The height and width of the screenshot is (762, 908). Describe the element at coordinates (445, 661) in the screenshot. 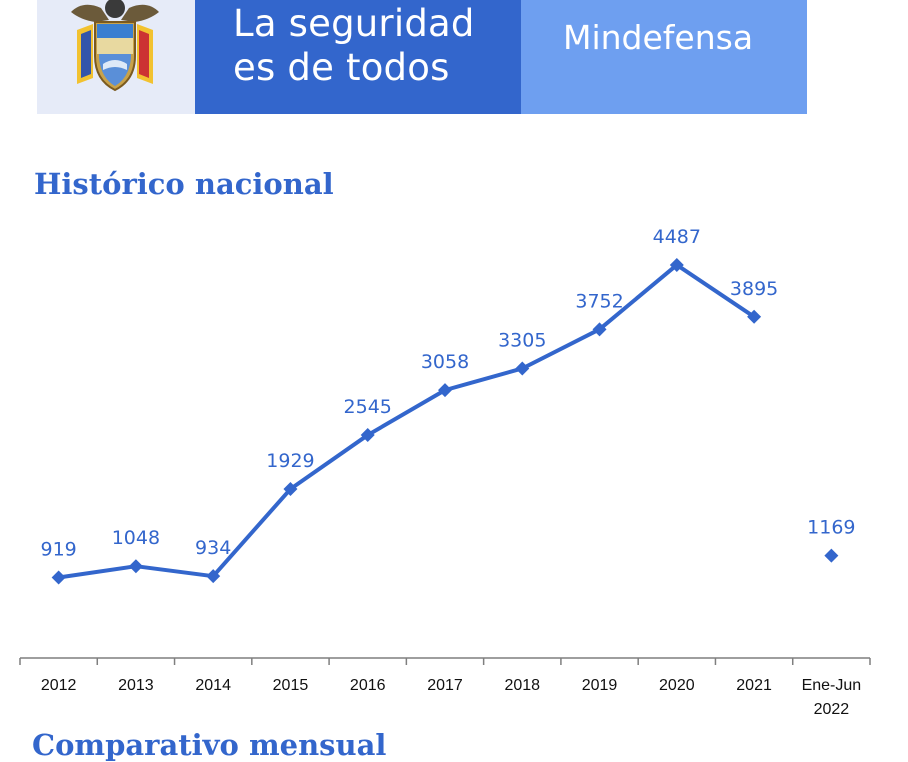

I see `x-axis` at that location.